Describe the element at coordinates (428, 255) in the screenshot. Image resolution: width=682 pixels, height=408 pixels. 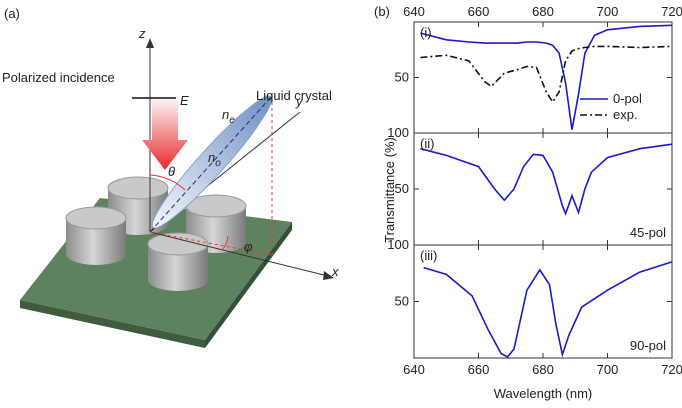
I see `panel-label: (iii)` at that location.